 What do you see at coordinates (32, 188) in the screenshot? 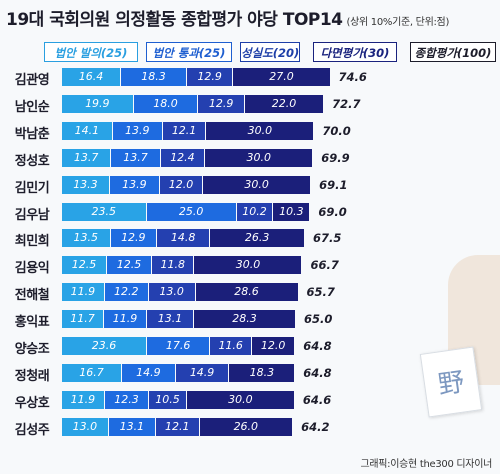
I see `category-label: 김민기` at bounding box center [32, 188].